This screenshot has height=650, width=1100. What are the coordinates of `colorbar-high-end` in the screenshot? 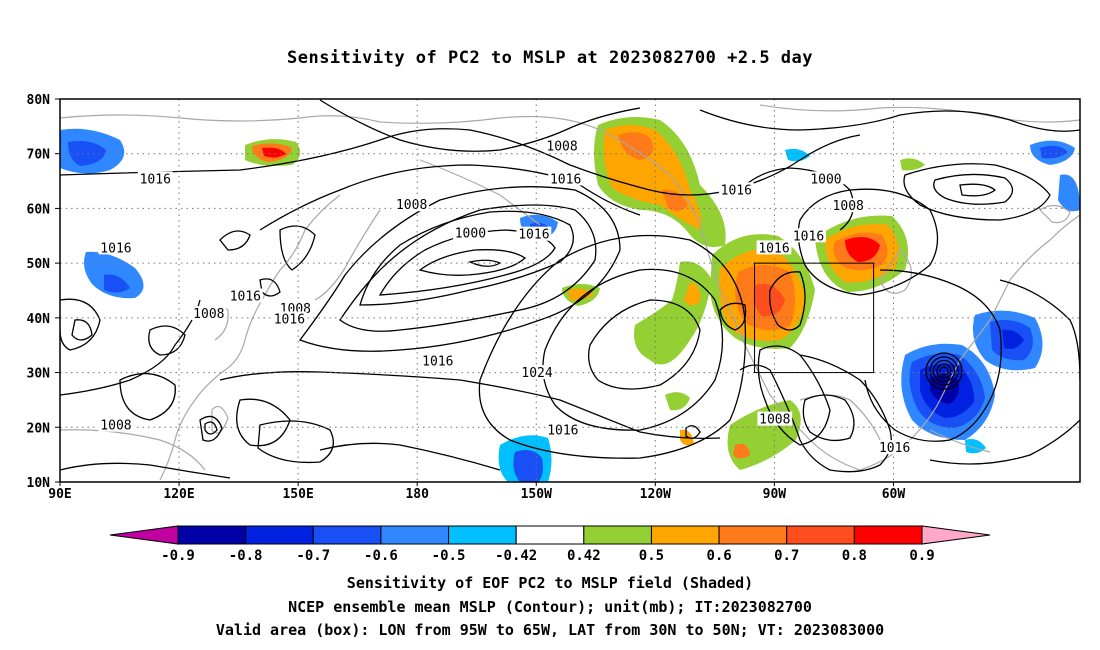 It's located at (956, 535).